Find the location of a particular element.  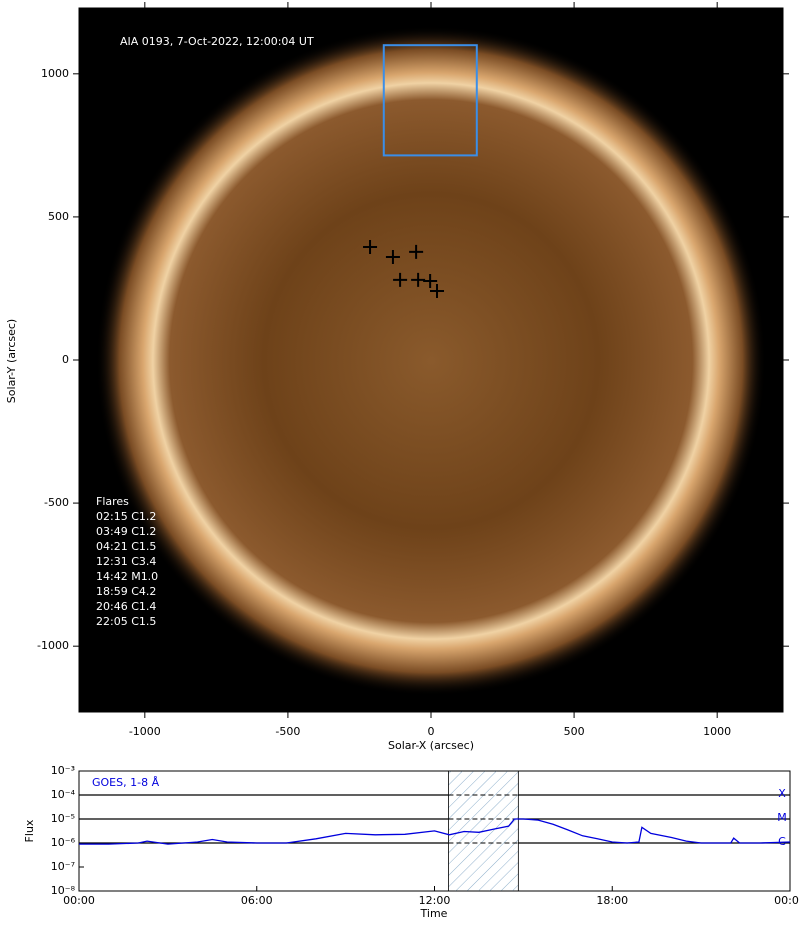

x-tick-label: -500 is located at coordinates (287, 731).